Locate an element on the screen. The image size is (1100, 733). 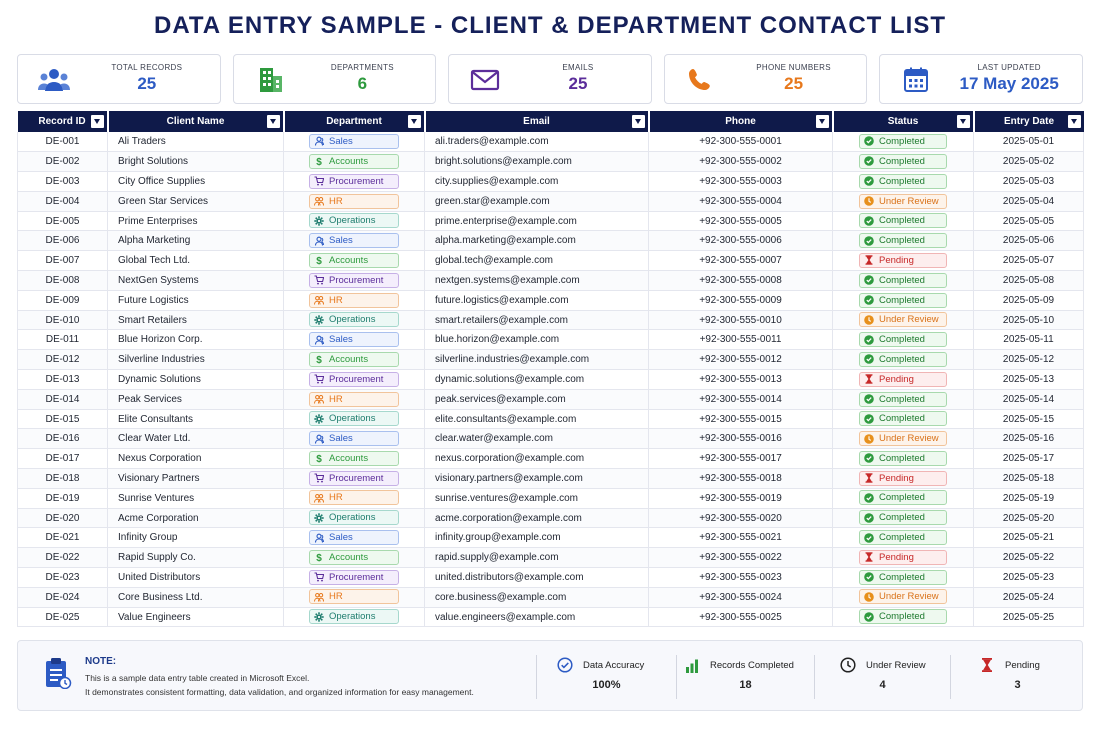
cell-phone: +92-300-555-0013 is located at coordinates (740, 379).